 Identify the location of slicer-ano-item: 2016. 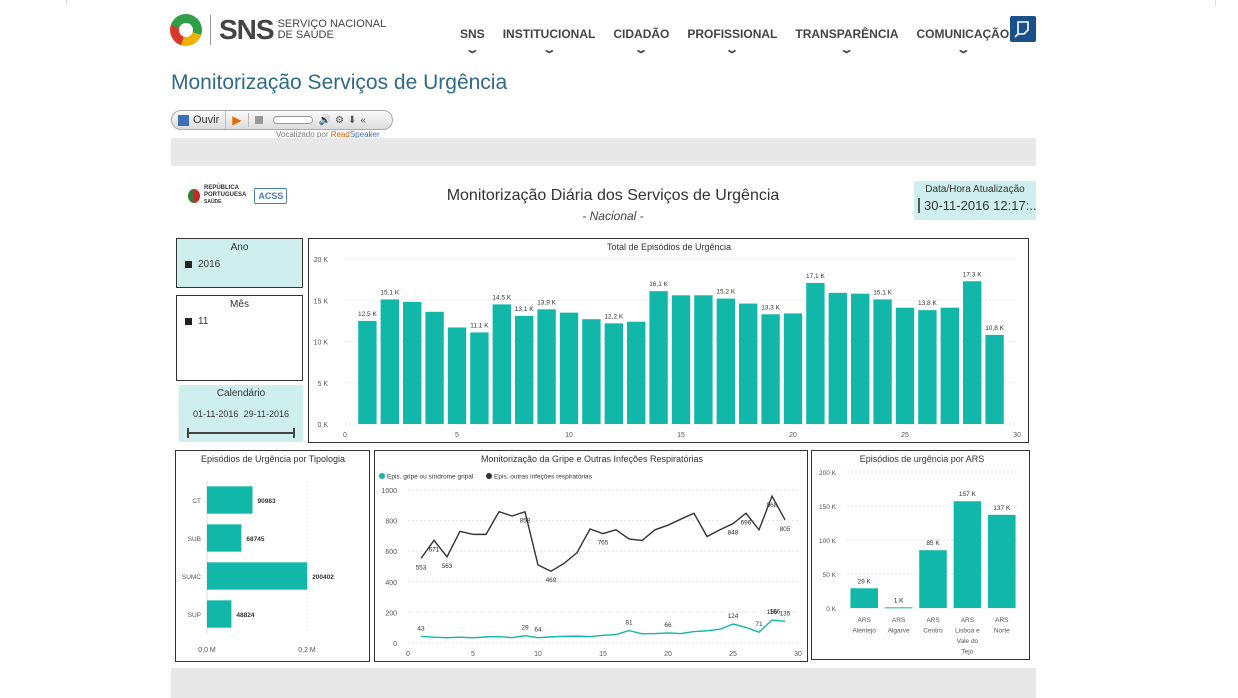
(243, 264).